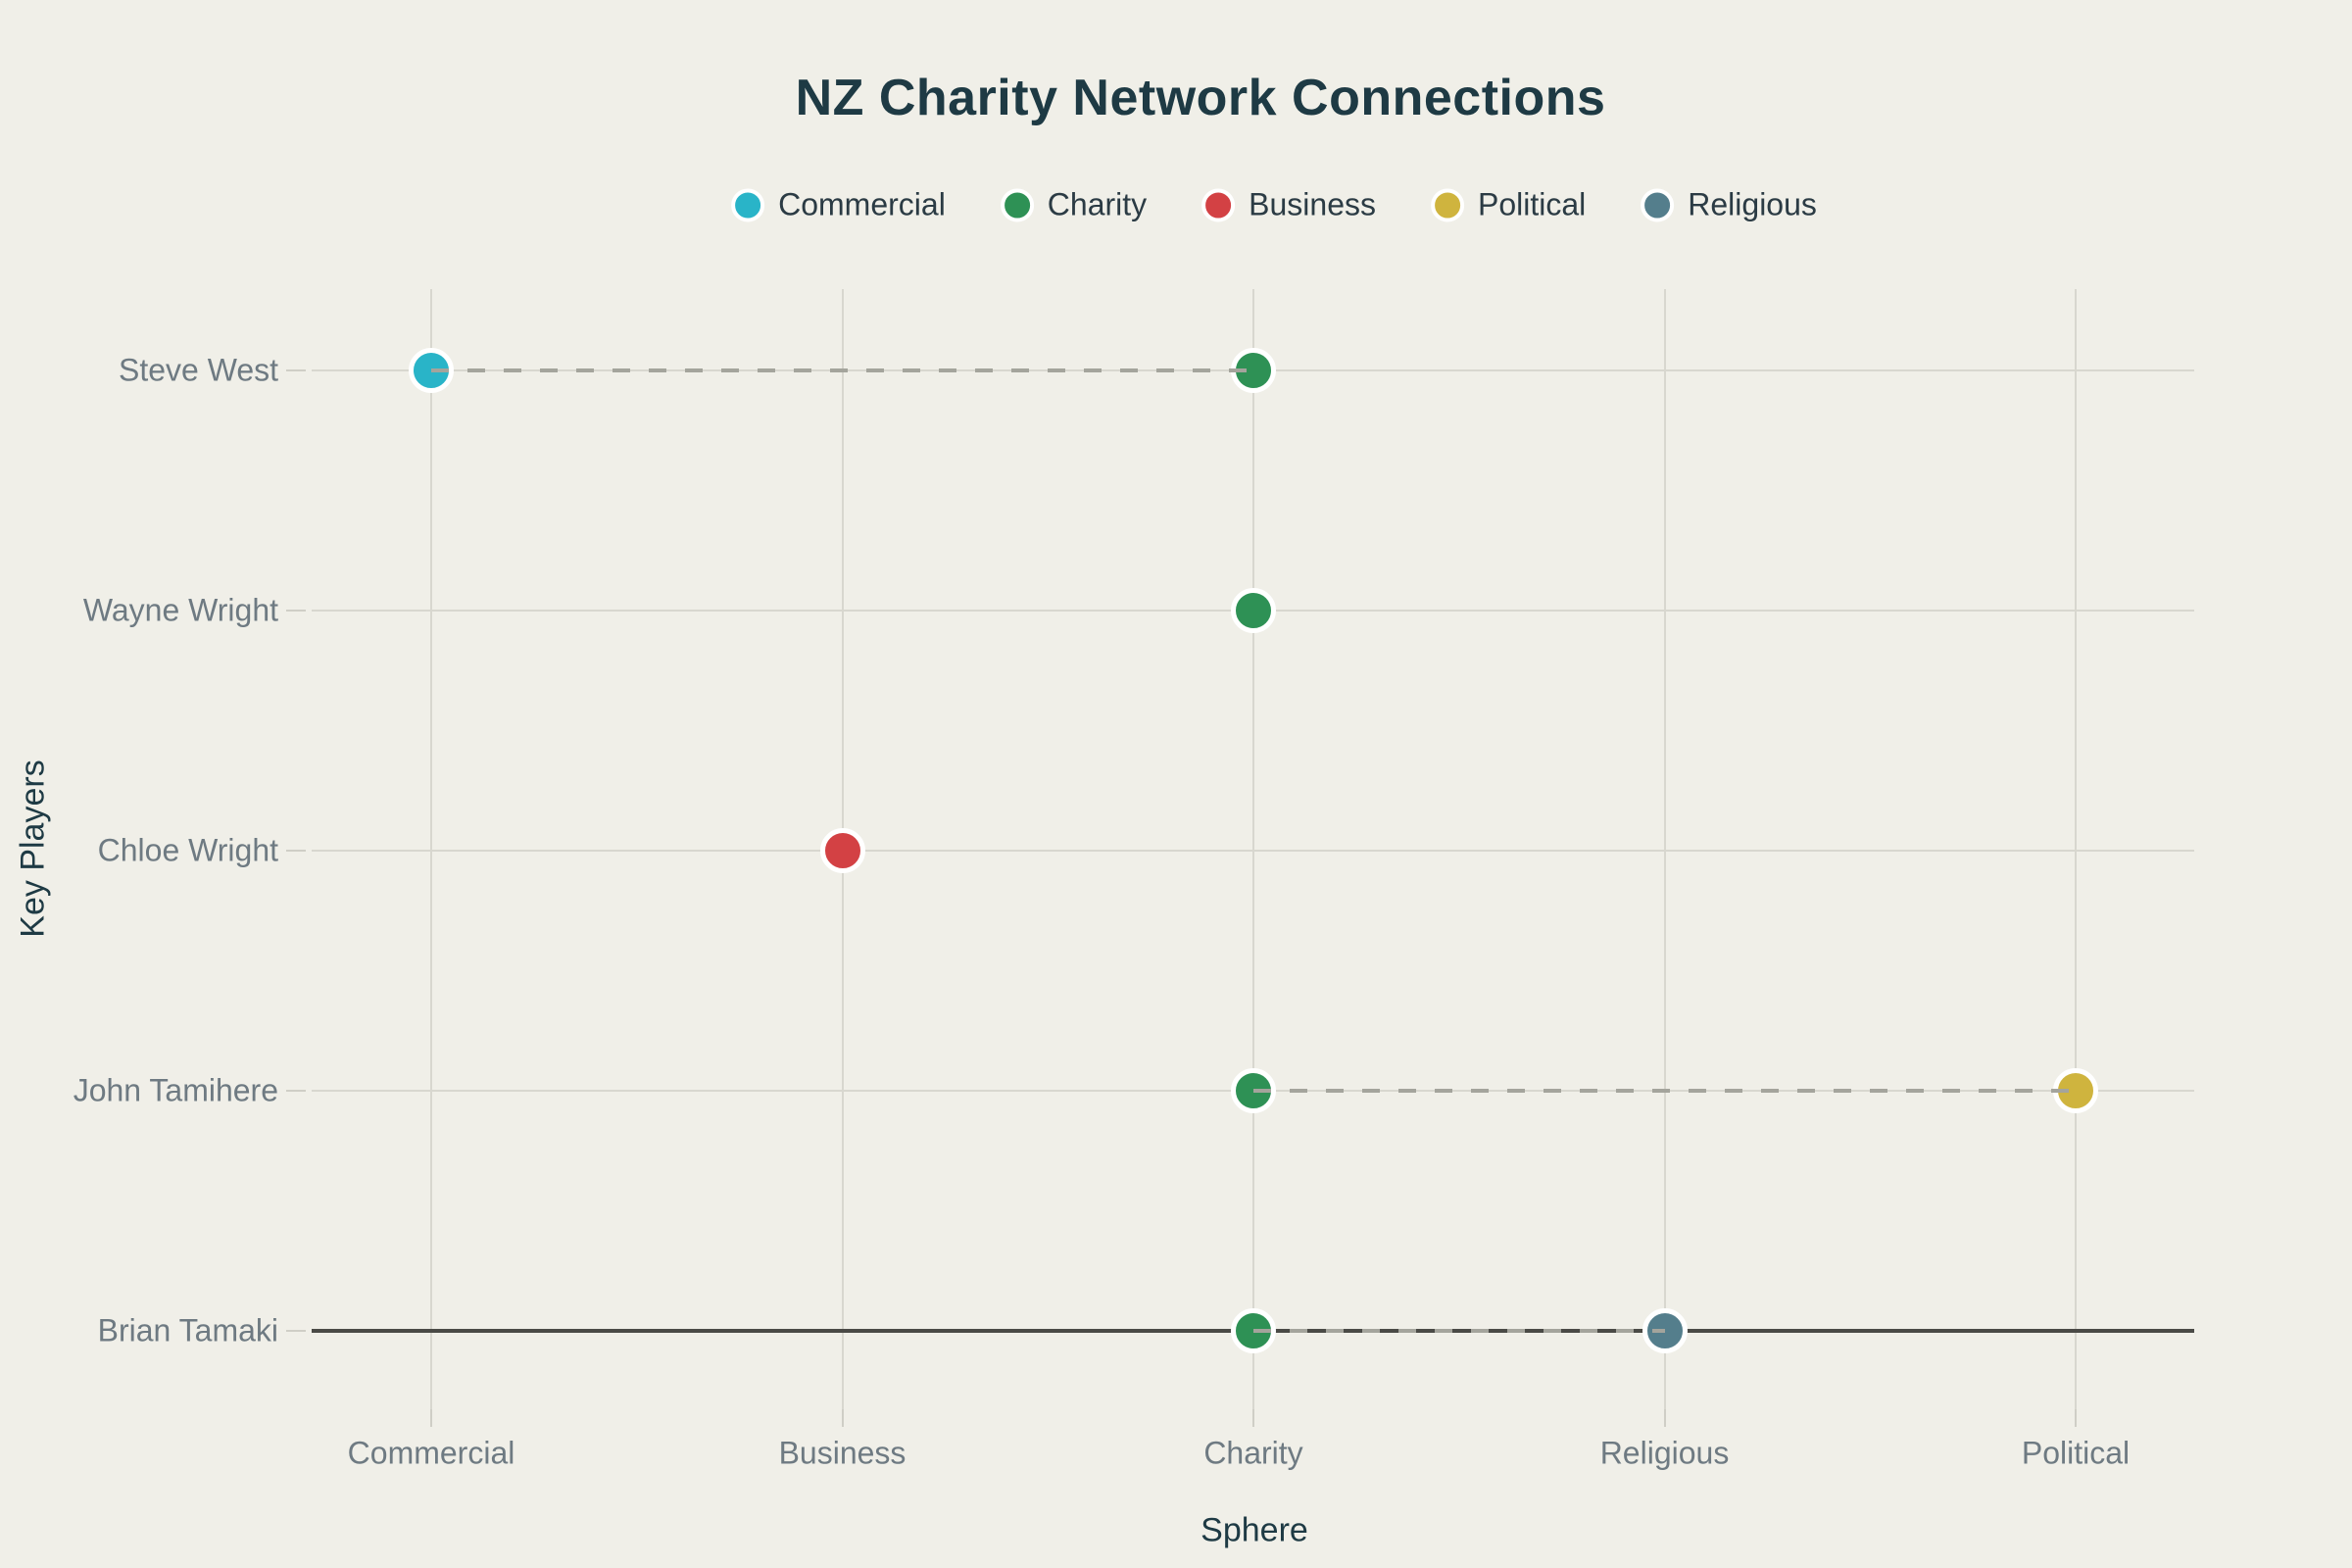 This screenshot has width=2352, height=1568. Describe the element at coordinates (1664, 1453) in the screenshot. I see `x-tick-label-religious: Religious` at that location.